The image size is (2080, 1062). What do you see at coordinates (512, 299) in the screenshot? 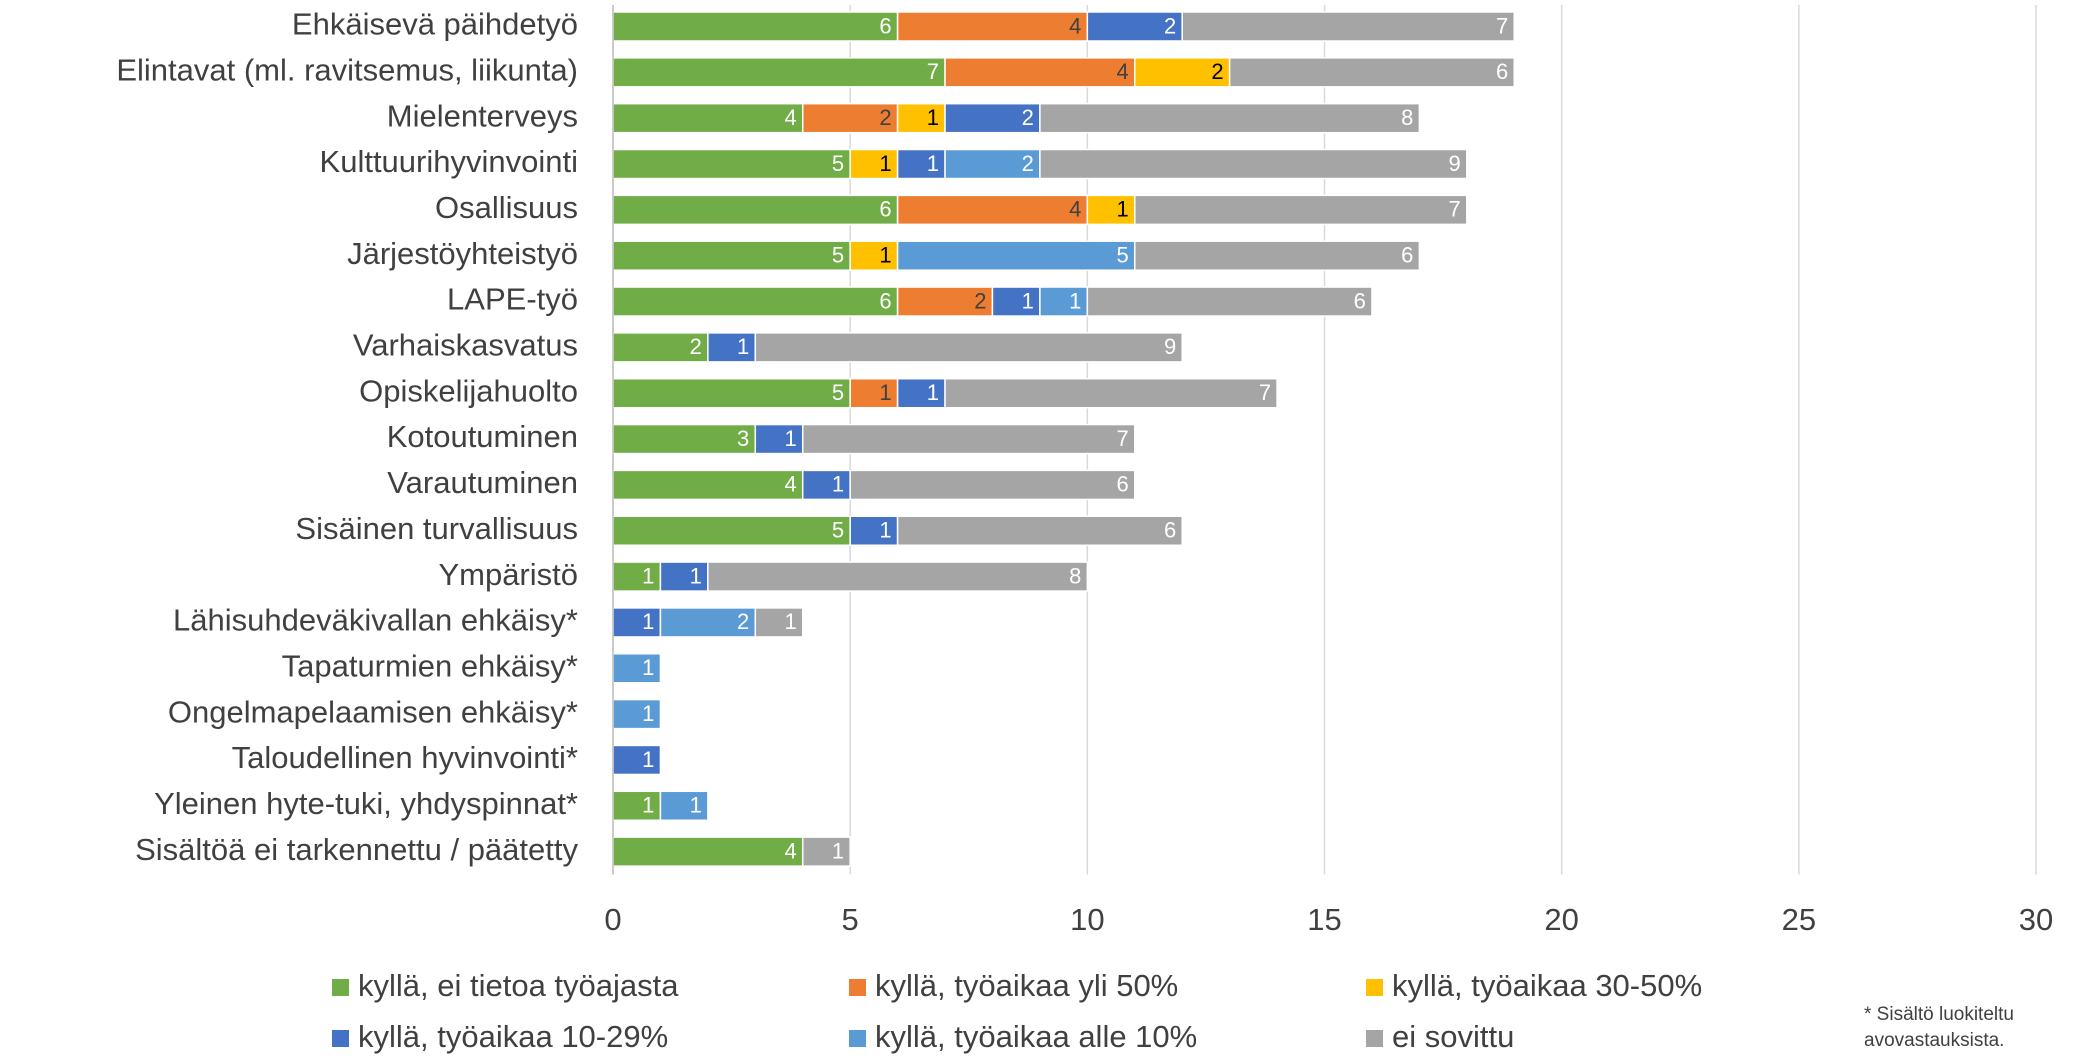
I see `y-tick-label: LAPE-työ` at bounding box center [512, 299].